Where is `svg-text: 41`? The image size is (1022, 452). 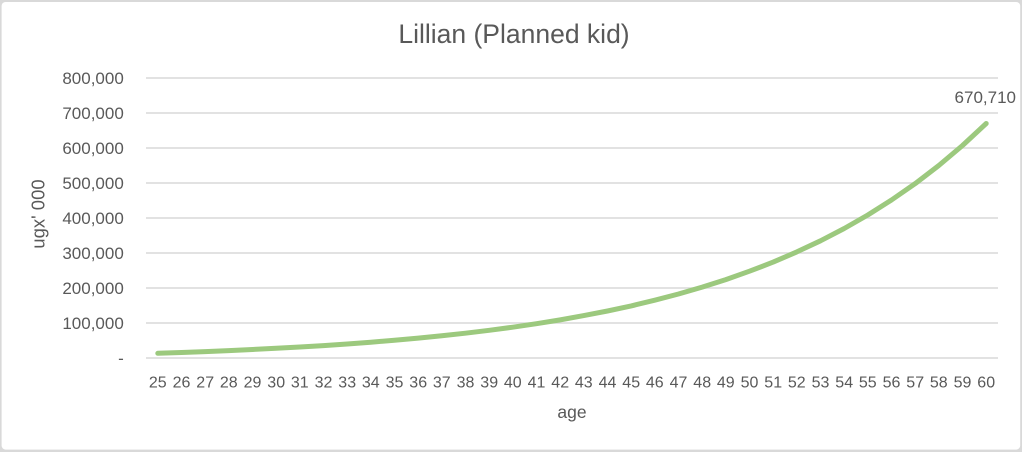 svg-text: 41 is located at coordinates (537, 383).